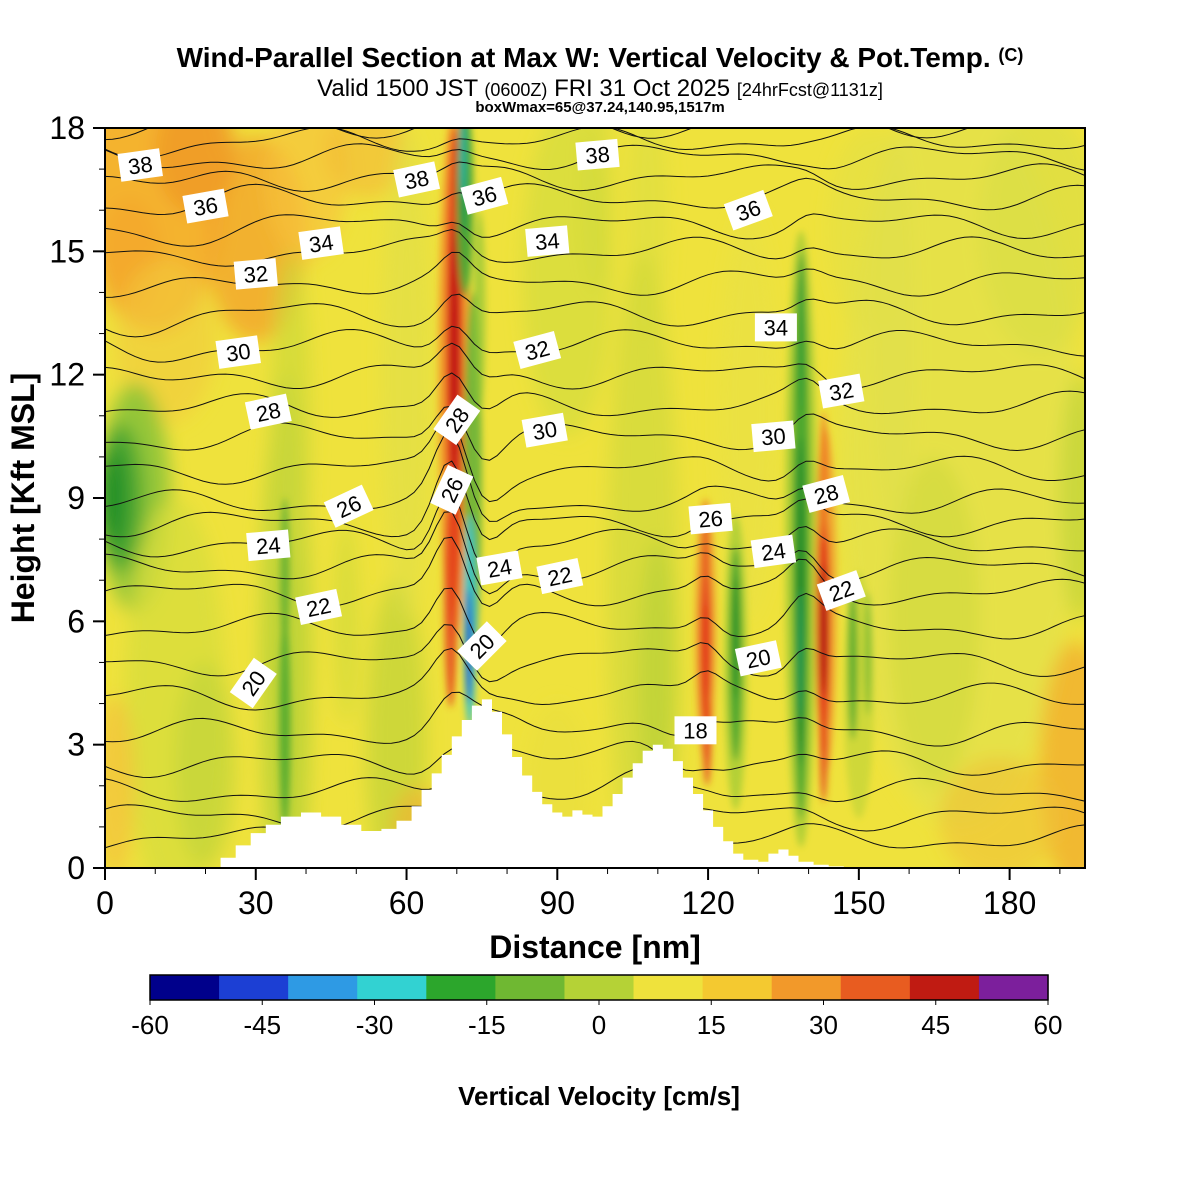  I want to click on x-axis-tick-label: 60, so click(407, 903).